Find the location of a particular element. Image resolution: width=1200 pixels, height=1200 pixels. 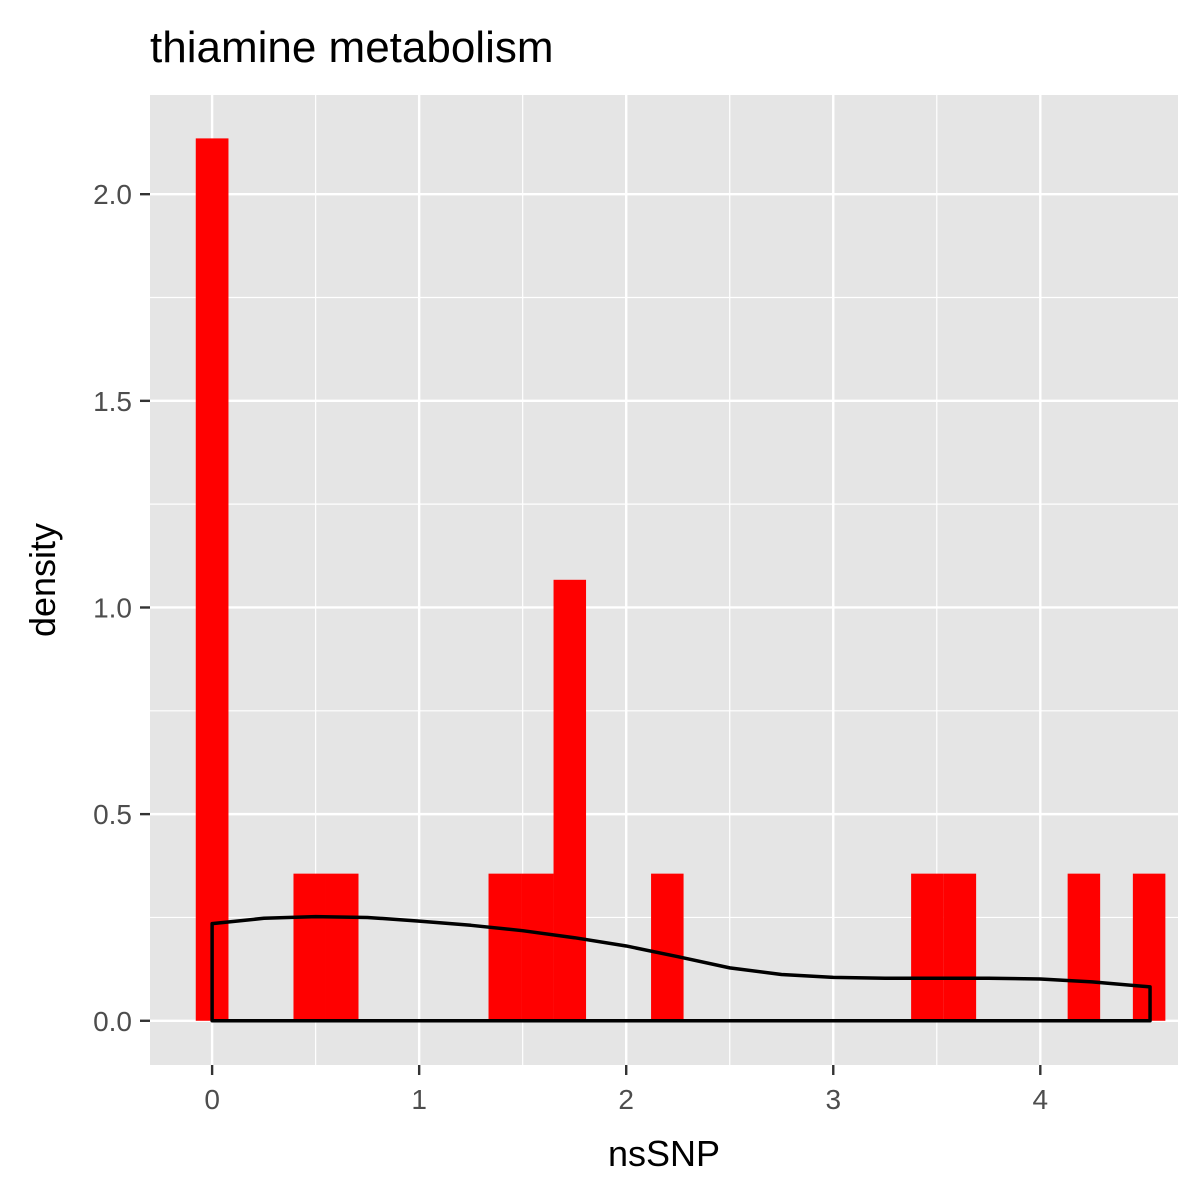

density-curve is located at coordinates (681, 968).